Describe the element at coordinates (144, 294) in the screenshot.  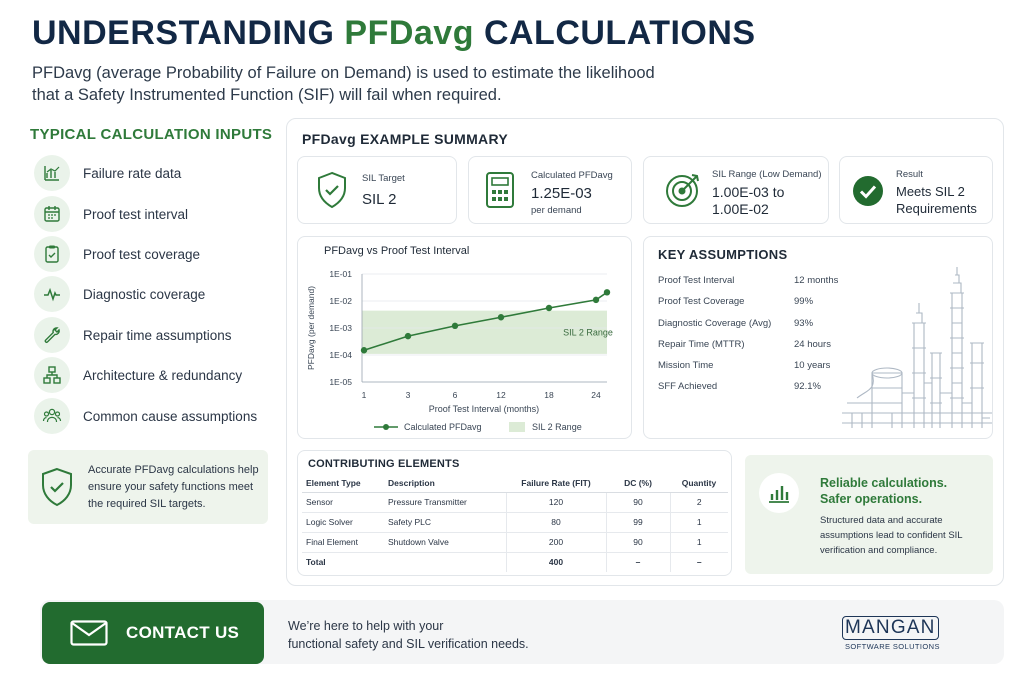
I see `input-label: Diagnostic coverage` at that location.